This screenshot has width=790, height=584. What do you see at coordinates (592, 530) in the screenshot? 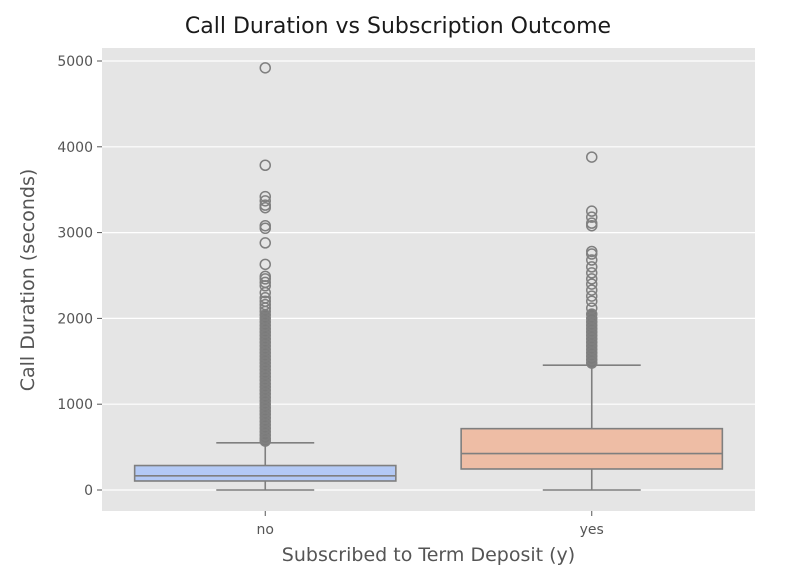
I see `x-tick-label: yes` at bounding box center [592, 530].